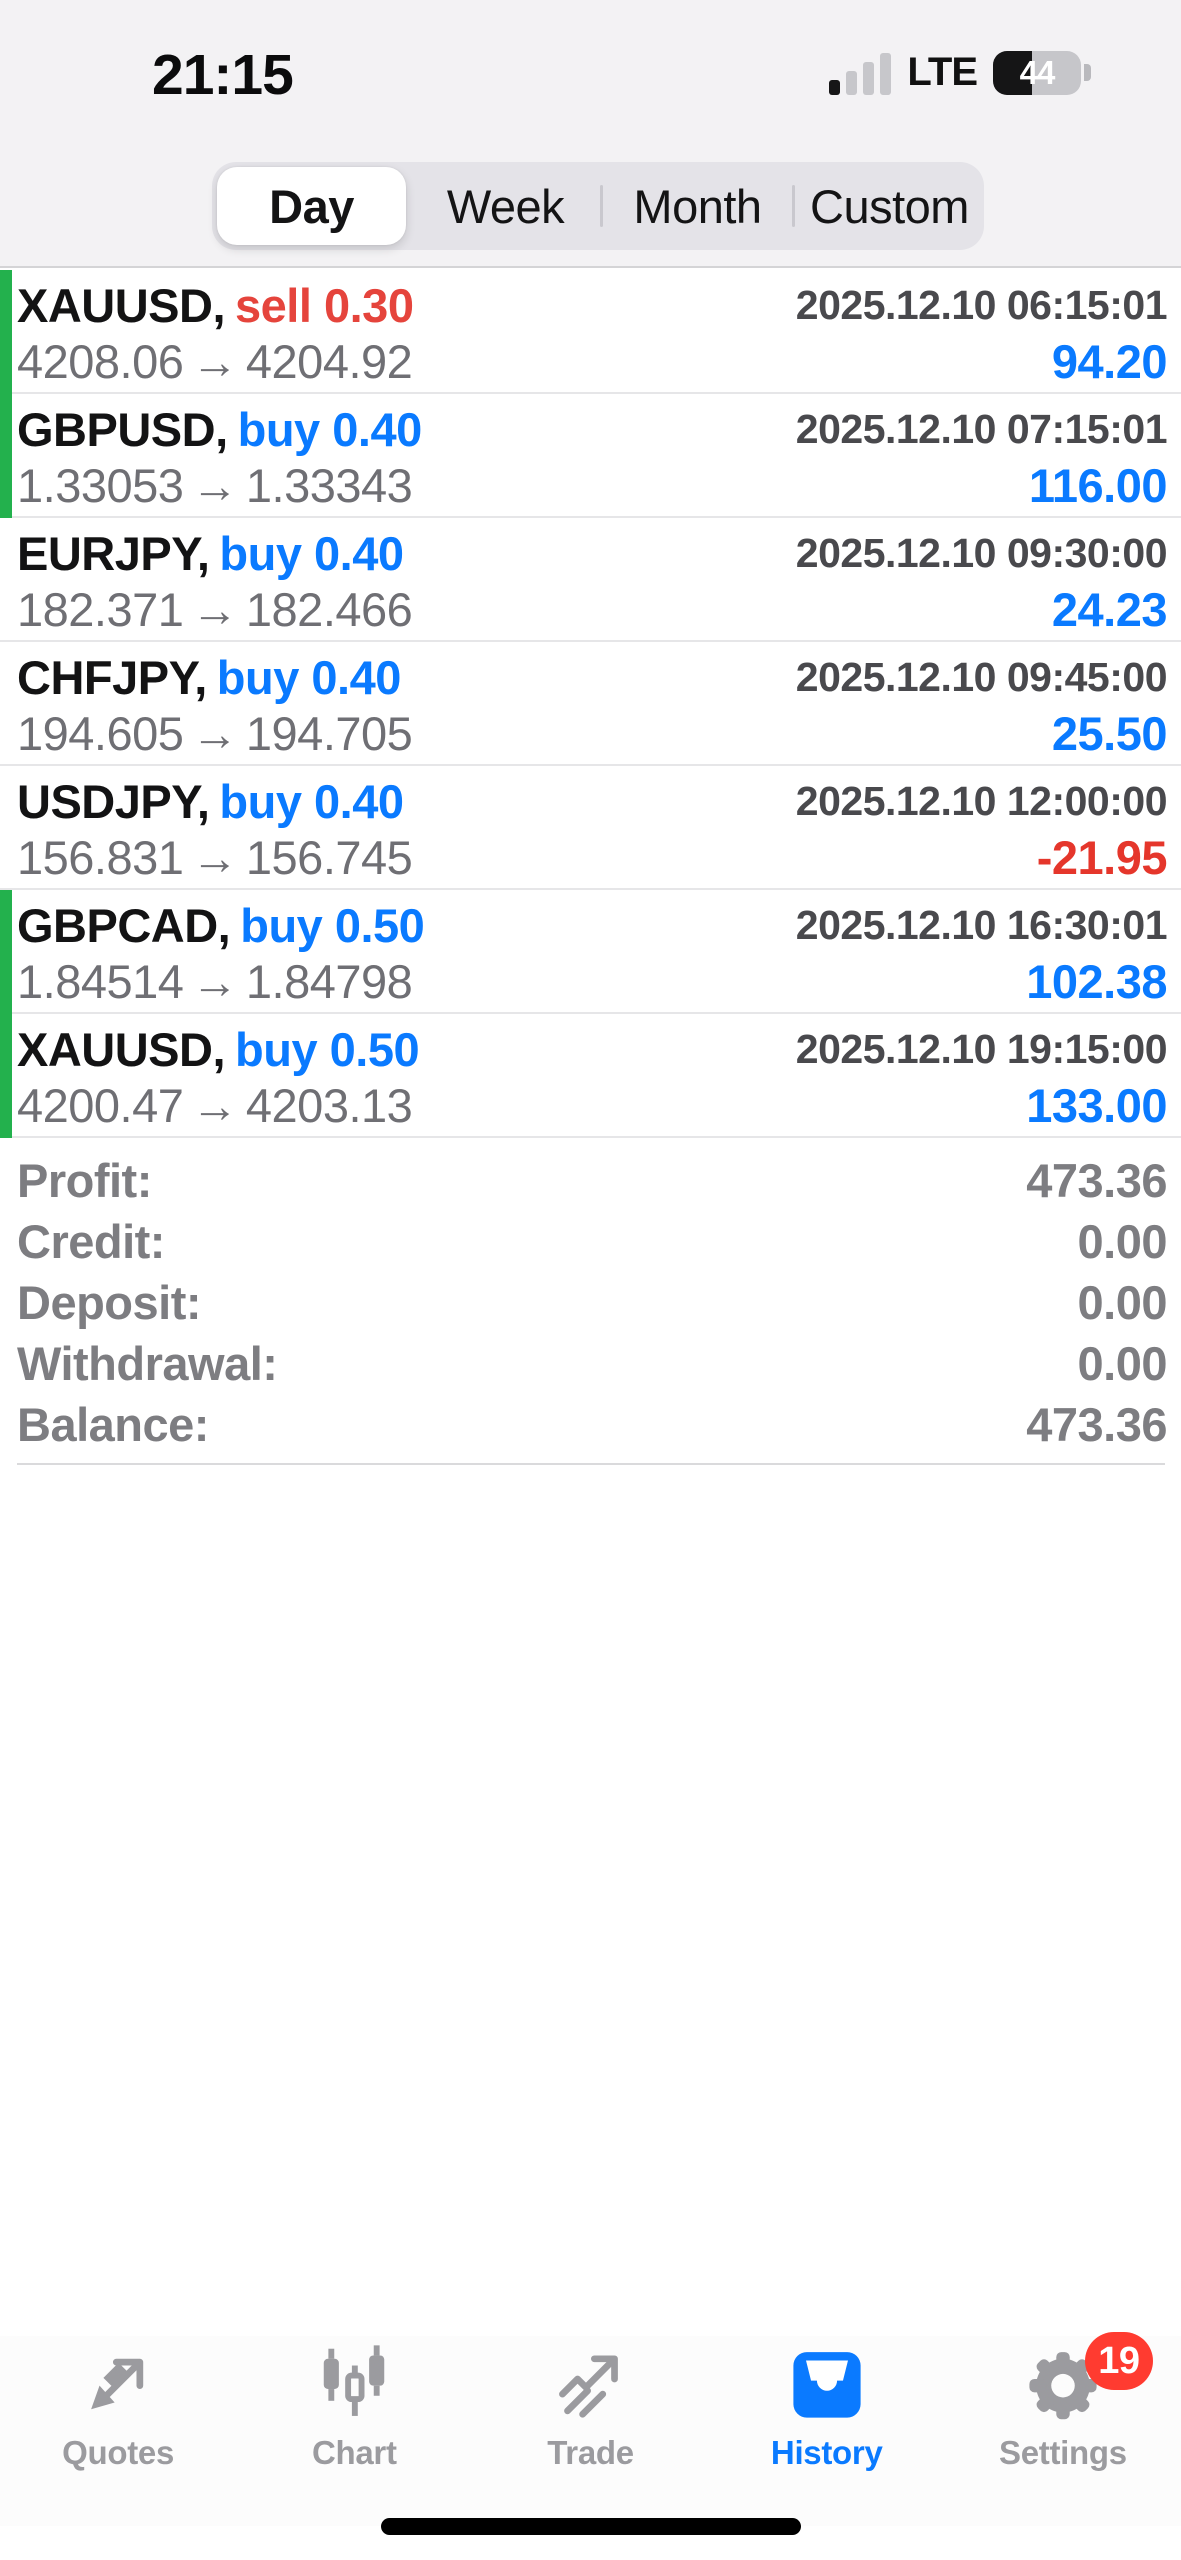 The height and width of the screenshot is (2560, 1181). I want to click on trade-prices: 1.84514 → 1.84798, so click(215, 981).